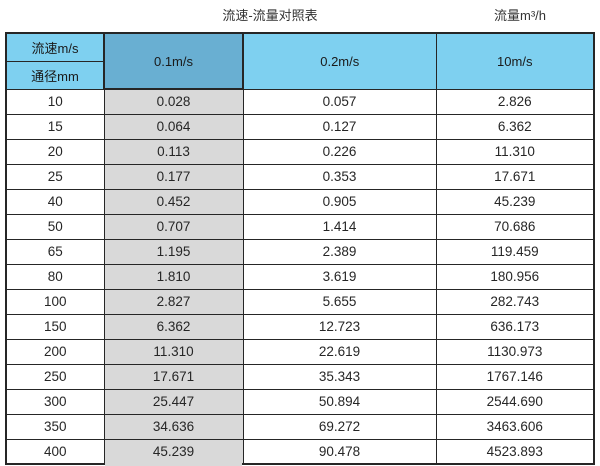  Describe the element at coordinates (515, 376) in the screenshot. I see `flow-value-cell: 1767.146` at that location.